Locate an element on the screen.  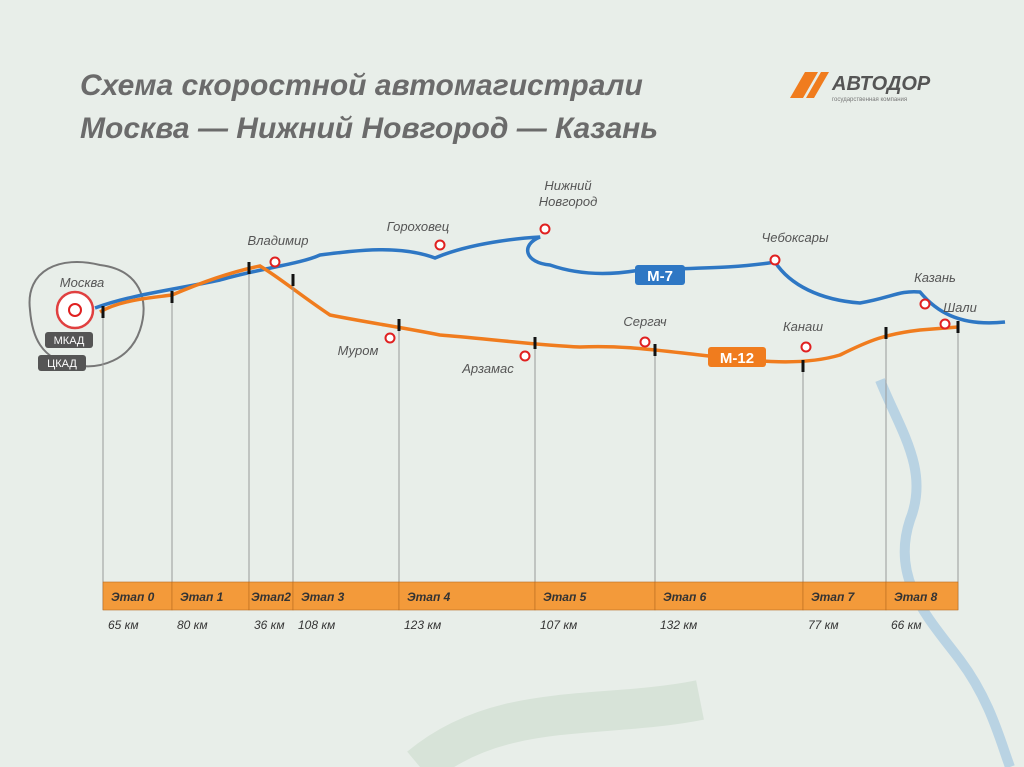
title: Москва — Нижний Новгород — Казань is located at coordinates (369, 128).